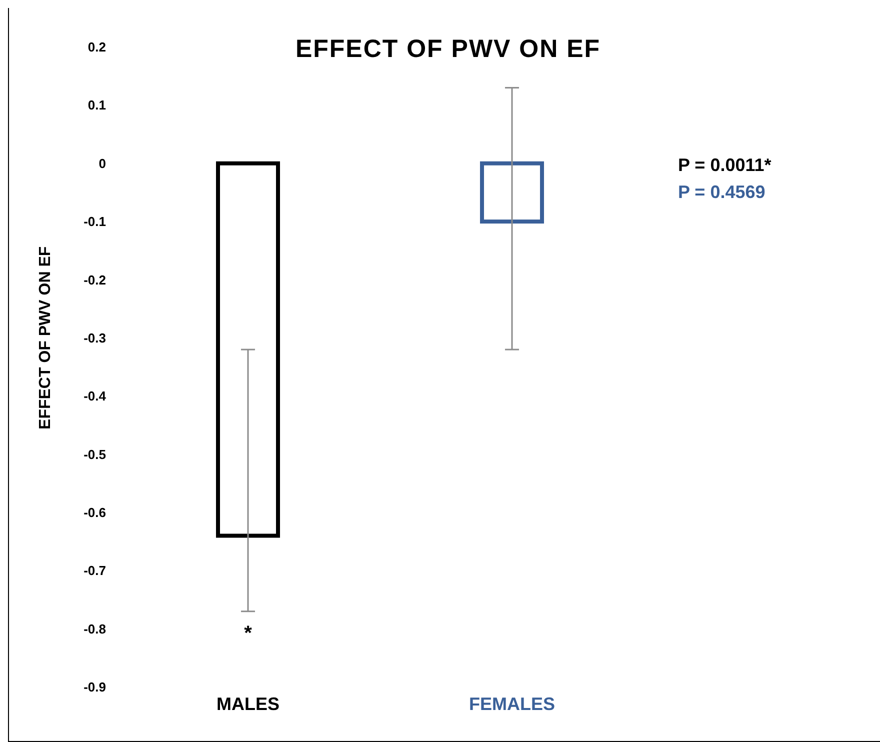  What do you see at coordinates (248, 704) in the screenshot?
I see `x-tick-label: MALES` at bounding box center [248, 704].